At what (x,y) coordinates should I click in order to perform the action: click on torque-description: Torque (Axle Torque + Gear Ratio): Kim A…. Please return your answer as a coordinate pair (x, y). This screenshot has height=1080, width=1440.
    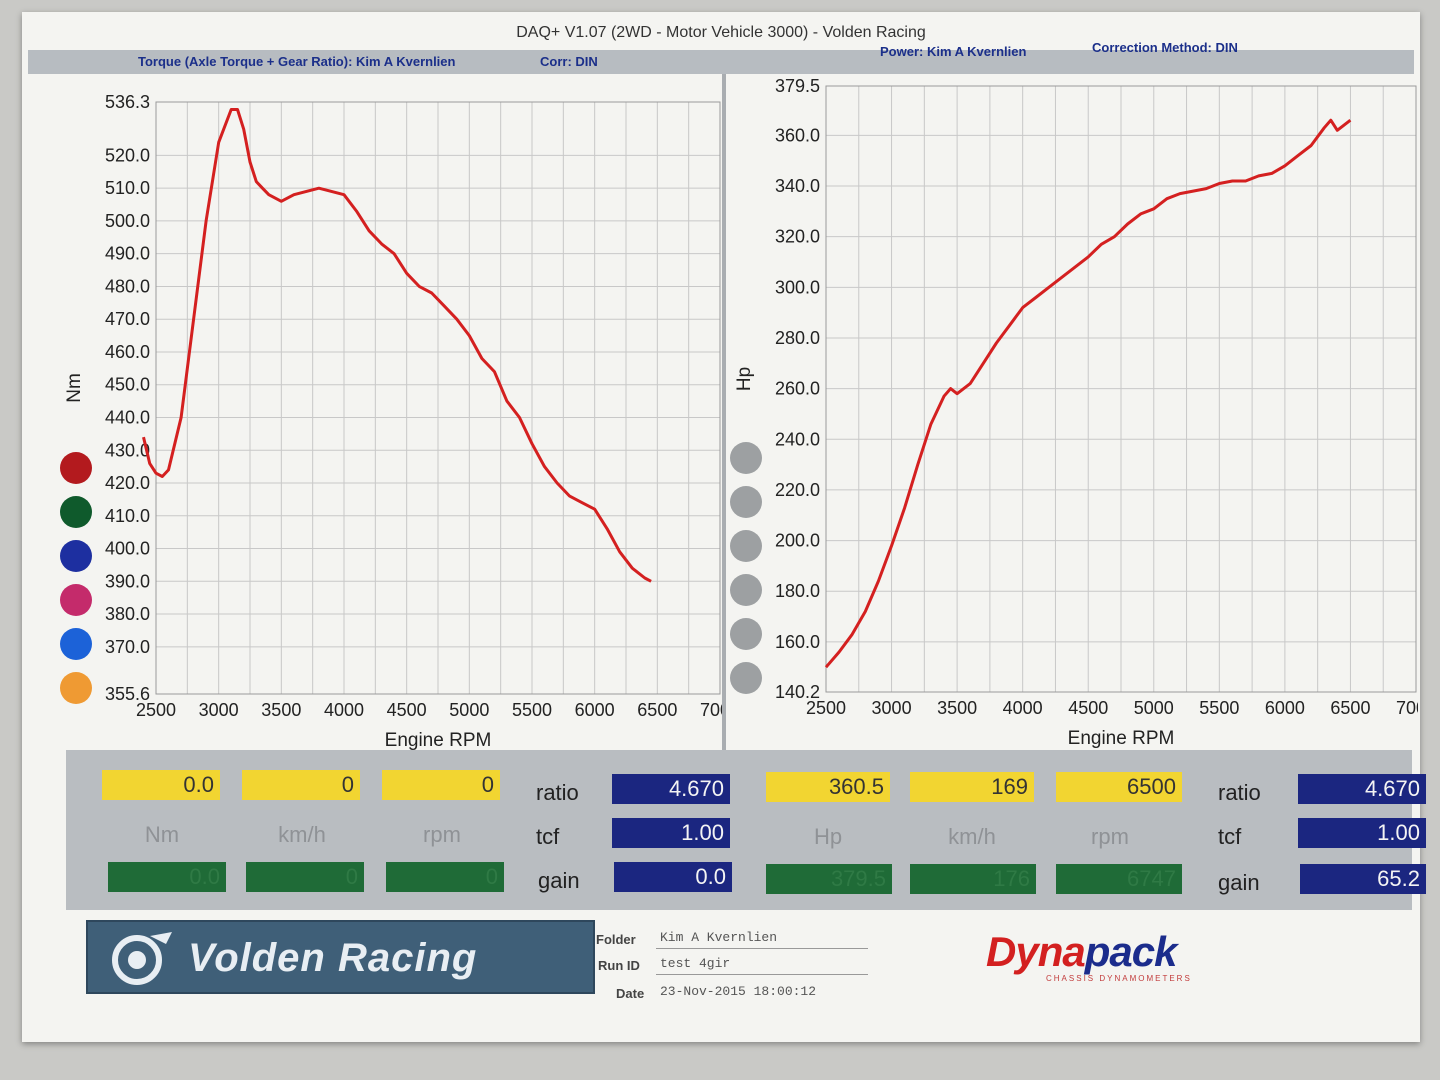
    Looking at the image, I should click on (297, 61).